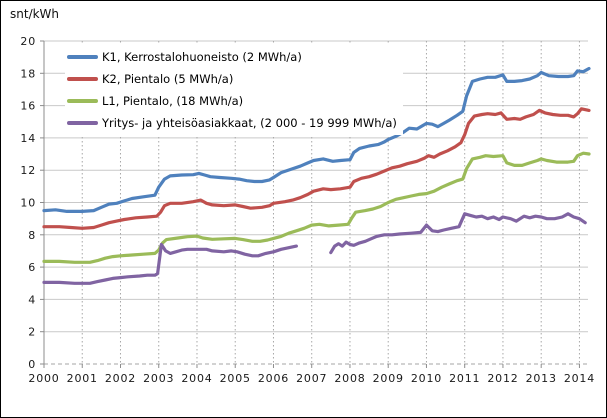 The image size is (607, 418). Describe the element at coordinates (196, 378) in the screenshot. I see `svg-text: 2004` at that location.